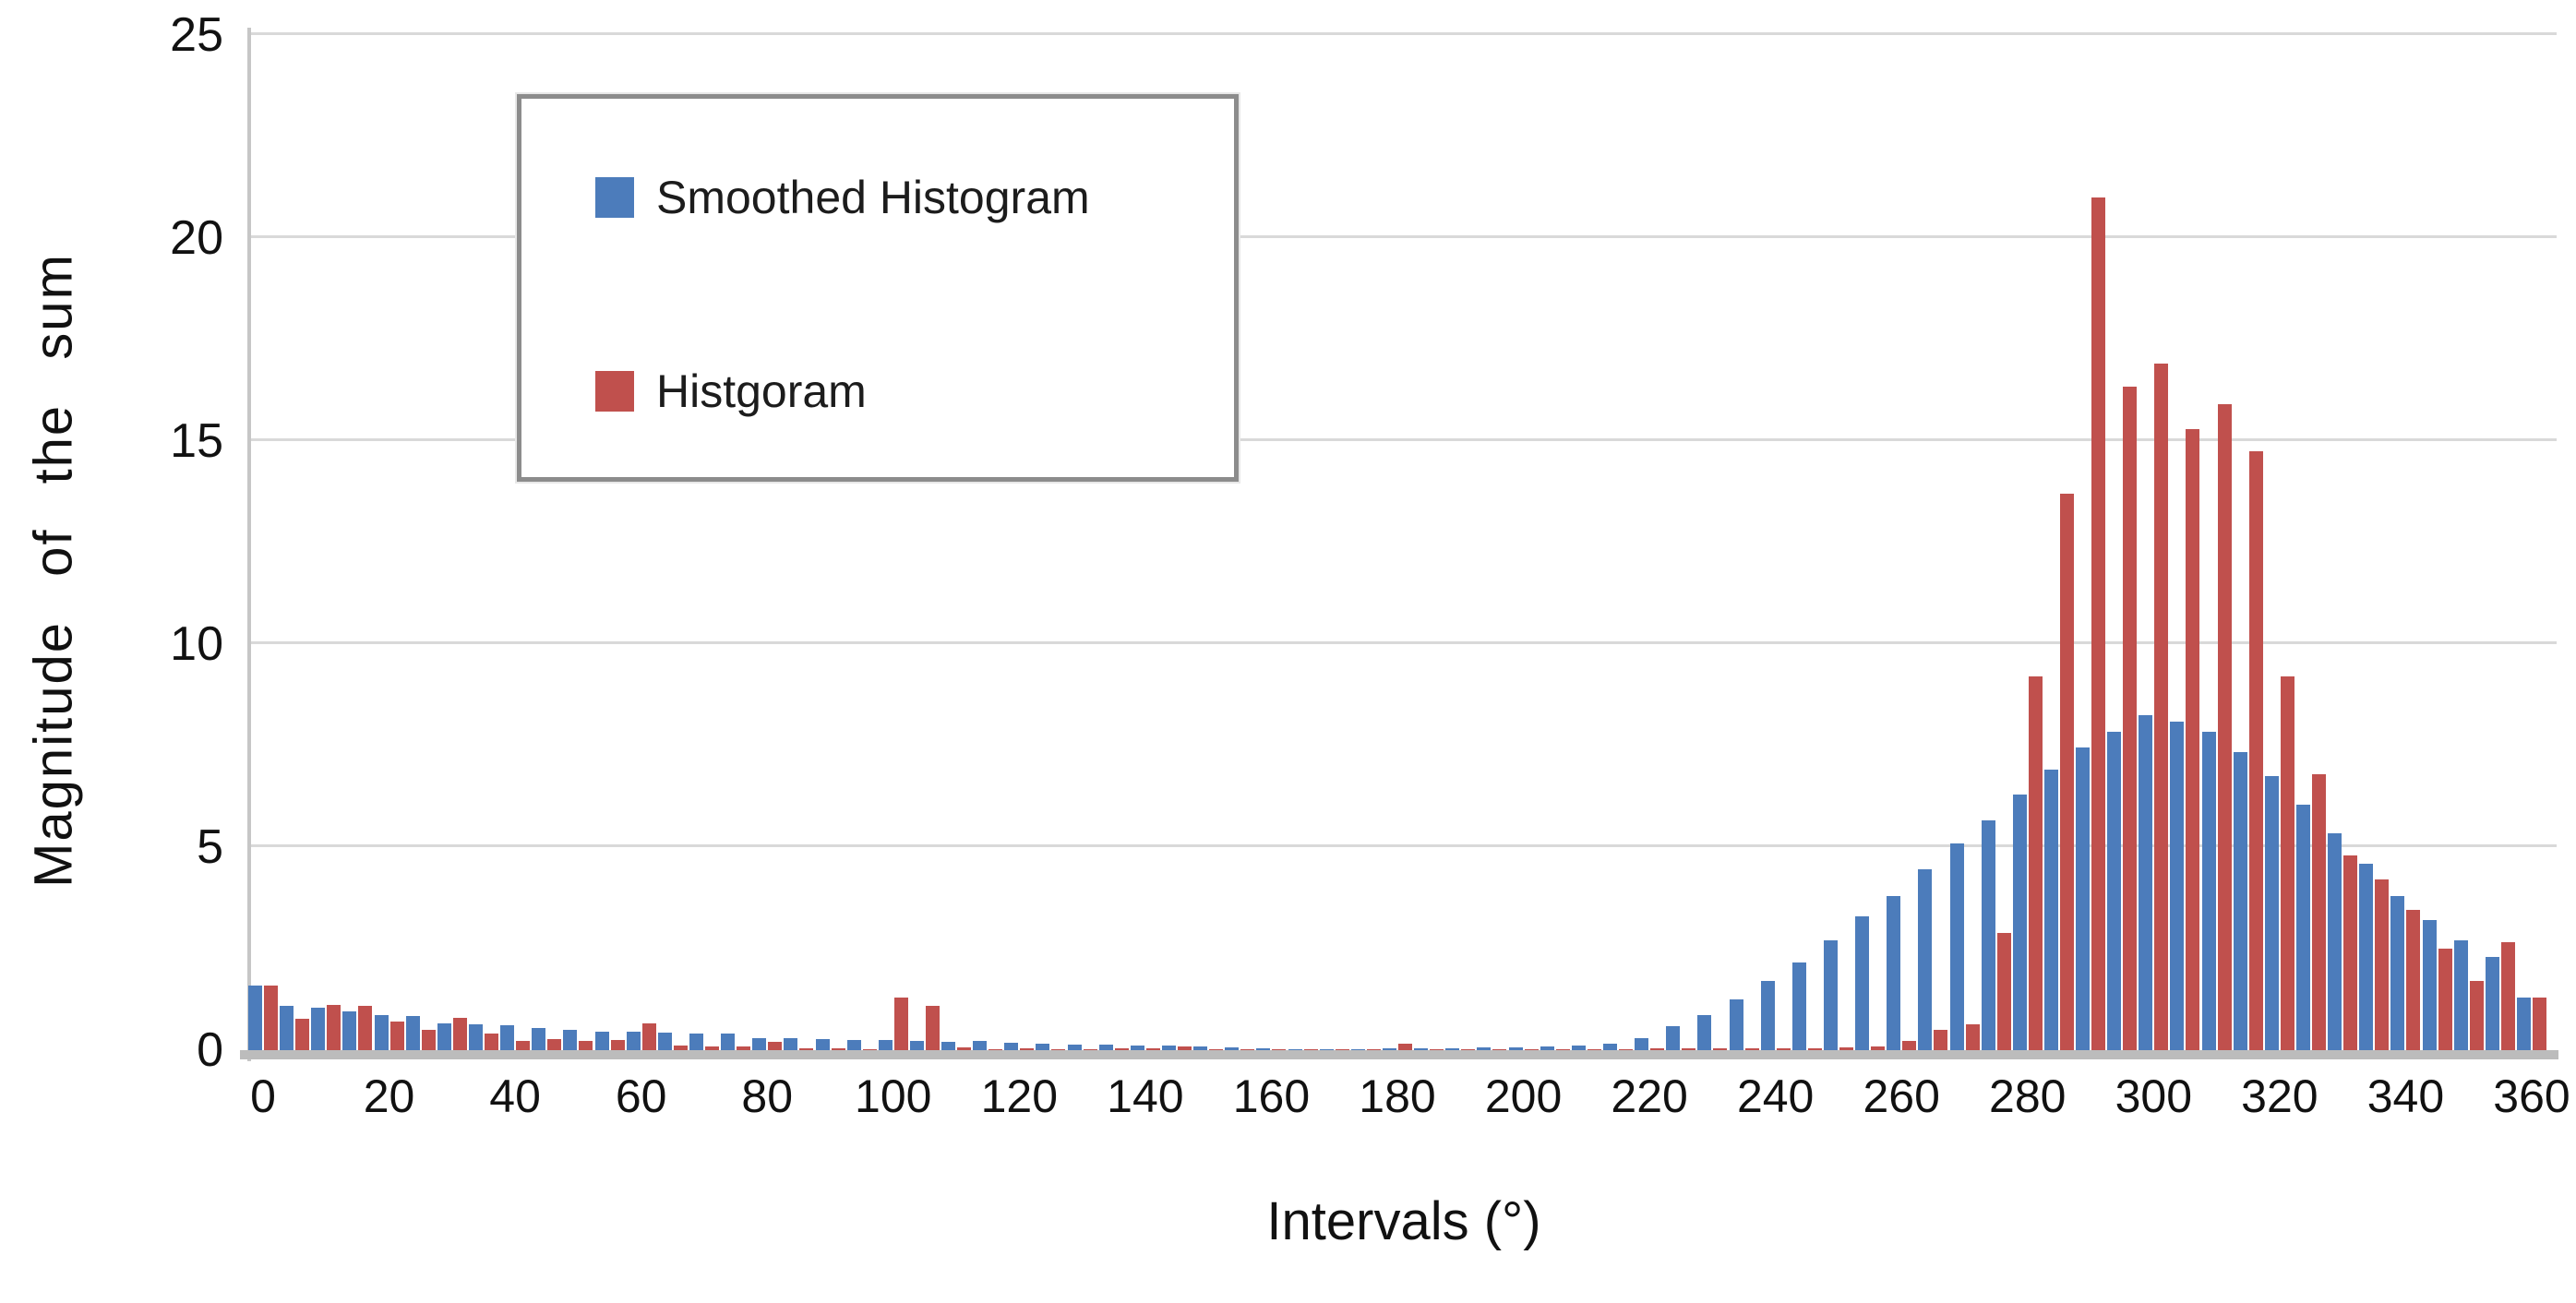  What do you see at coordinates (1146, 1096) in the screenshot?
I see `x-tick-label-140: 140` at bounding box center [1146, 1096].